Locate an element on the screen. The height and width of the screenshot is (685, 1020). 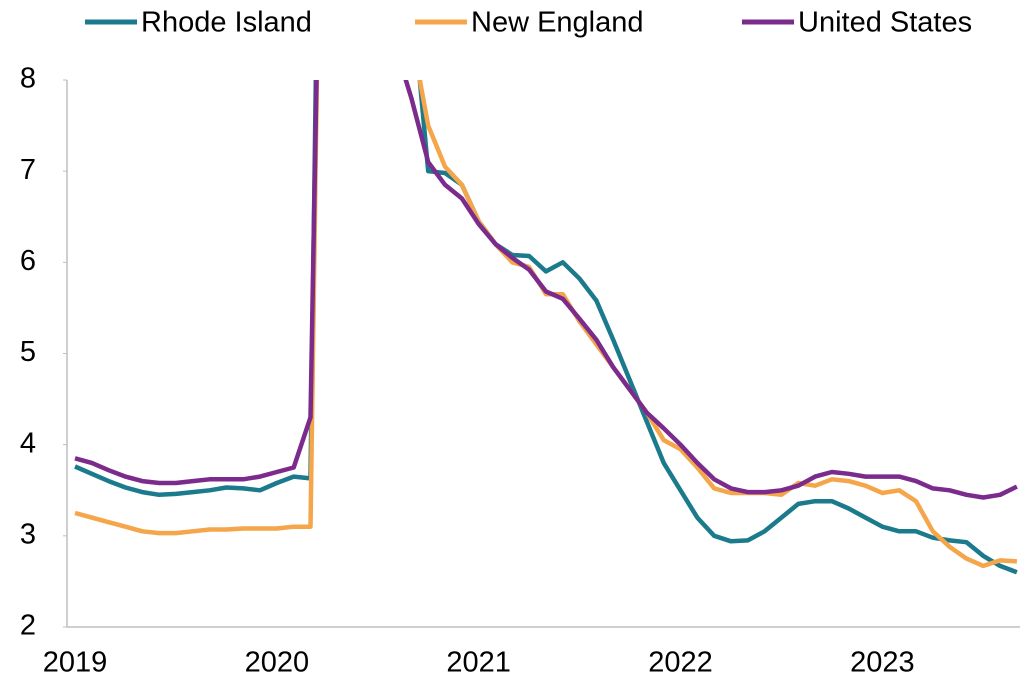
y-tick-label: 7 is located at coordinates (28, 170).